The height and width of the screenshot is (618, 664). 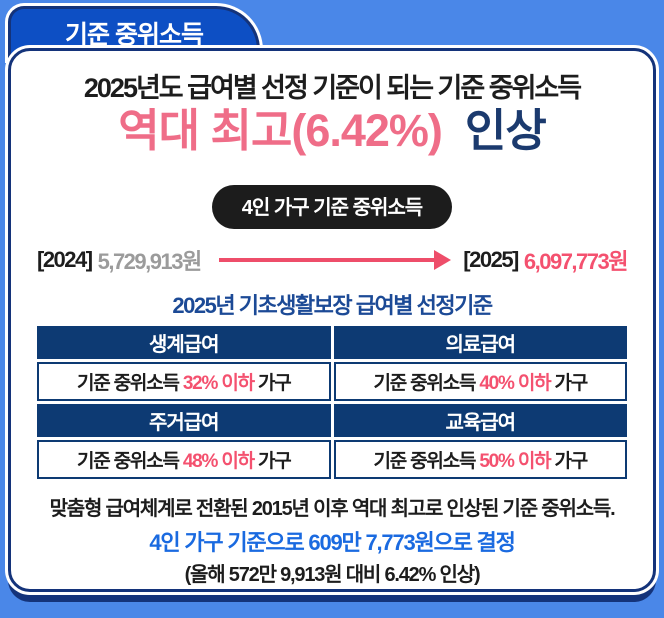 I want to click on main-title: 2025년도 급여별 선정 기준이 되는 기준 중위소득, so click(x=332, y=88).